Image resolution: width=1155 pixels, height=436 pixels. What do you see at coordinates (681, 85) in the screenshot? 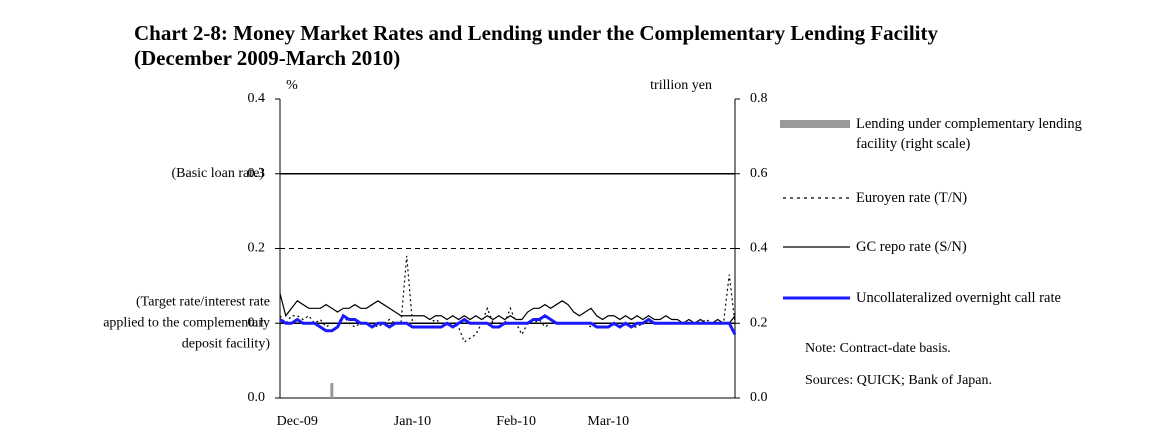
I see `y2-unit: trillion yen` at bounding box center [681, 85].